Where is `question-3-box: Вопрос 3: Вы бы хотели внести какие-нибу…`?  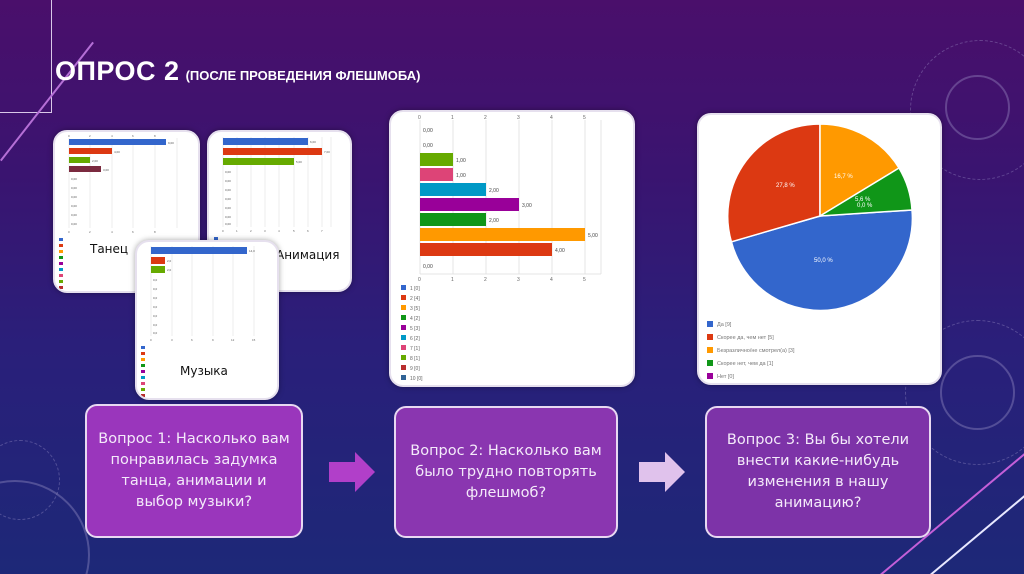
question-3-box: Вопрос 3: Вы бы хотели внести какие-нибу… is located at coordinates (818, 472).